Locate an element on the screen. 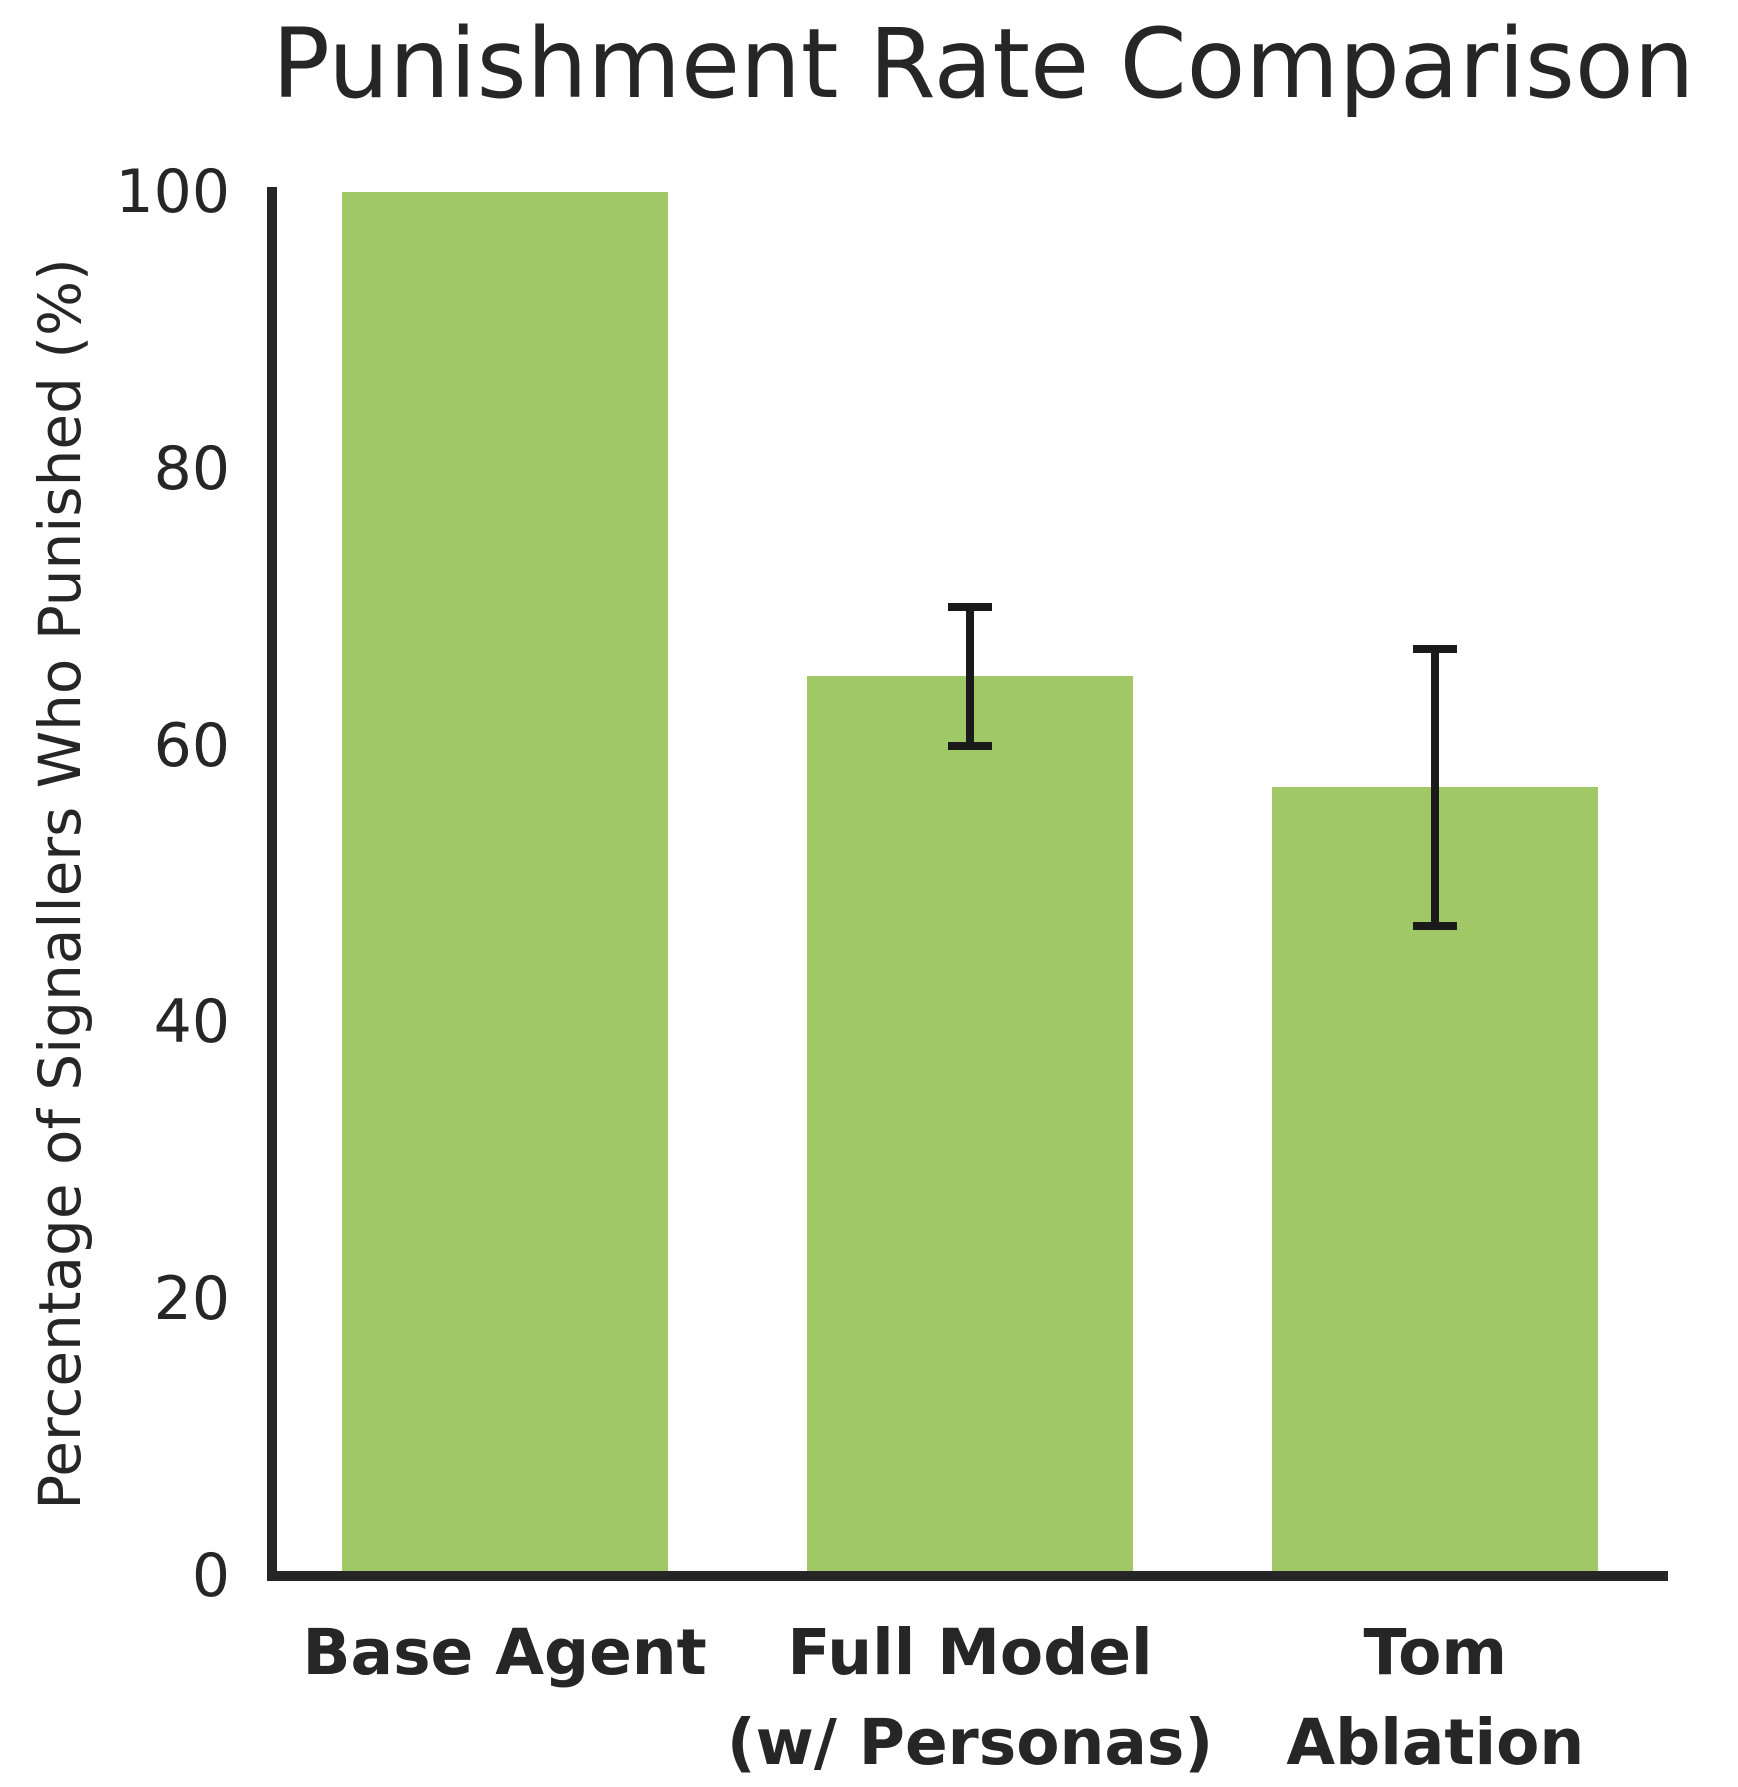 The height and width of the screenshot is (1787, 1738). error-cap-1-low is located at coordinates (970, 745).